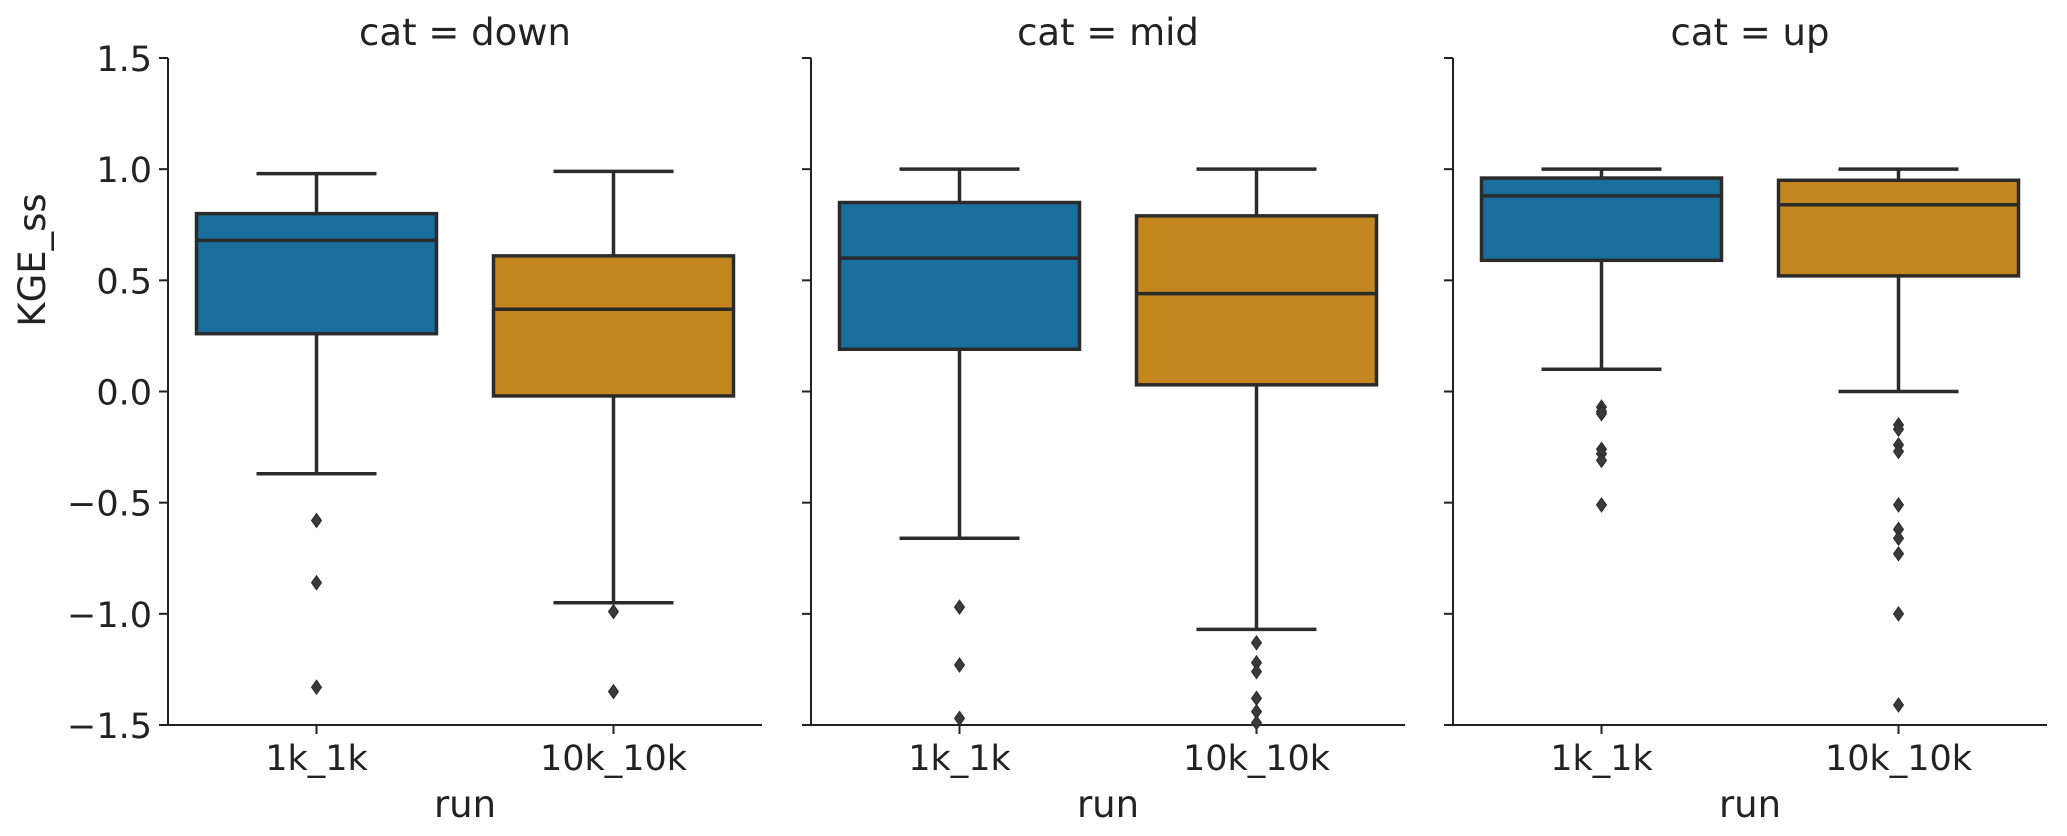 The image size is (2067, 836). What do you see at coordinates (109, 727) in the screenshot?
I see `y-tick-label: −1.5` at bounding box center [109, 727].